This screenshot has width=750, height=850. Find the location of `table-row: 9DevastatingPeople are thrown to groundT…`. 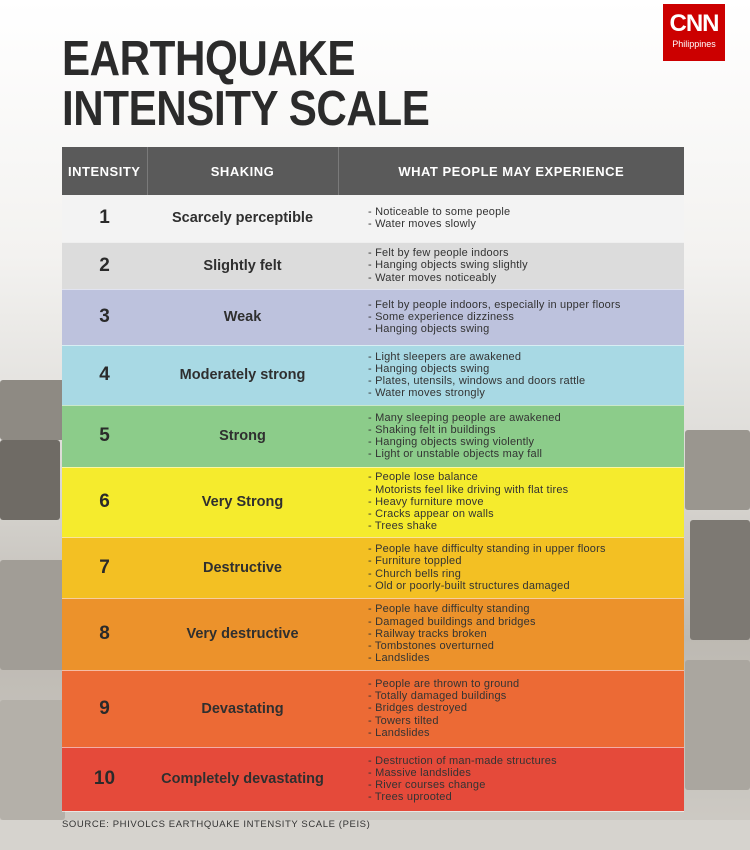

table-row: 9DevastatingPeople are thrown to groundT… is located at coordinates (373, 709).